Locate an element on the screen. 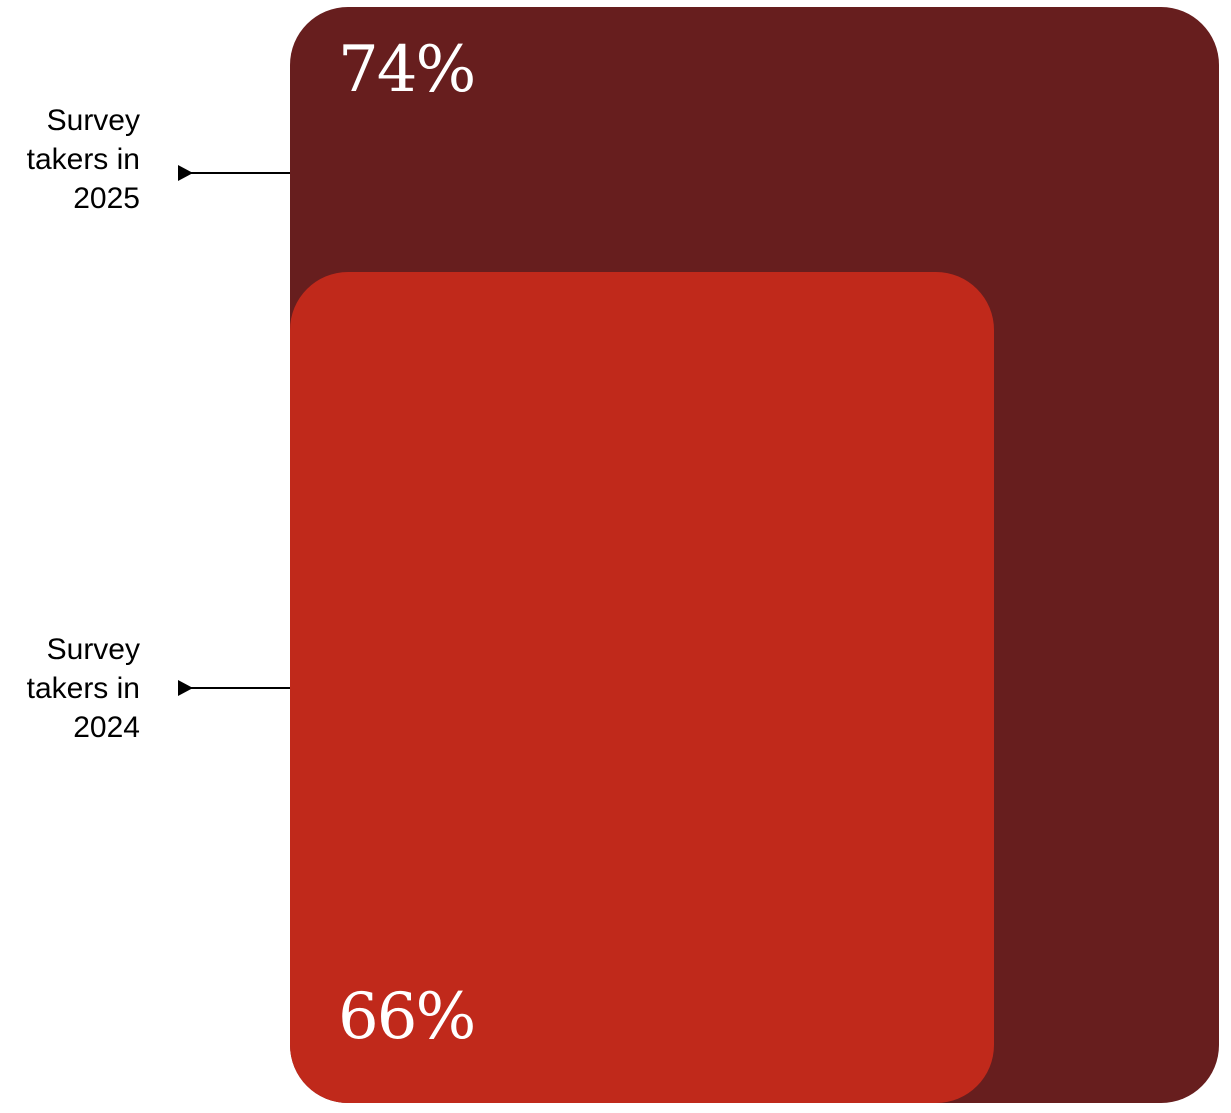 This screenshot has width=1231, height=1113. series-label-2025-line-1: Survey is located at coordinates (93, 120).